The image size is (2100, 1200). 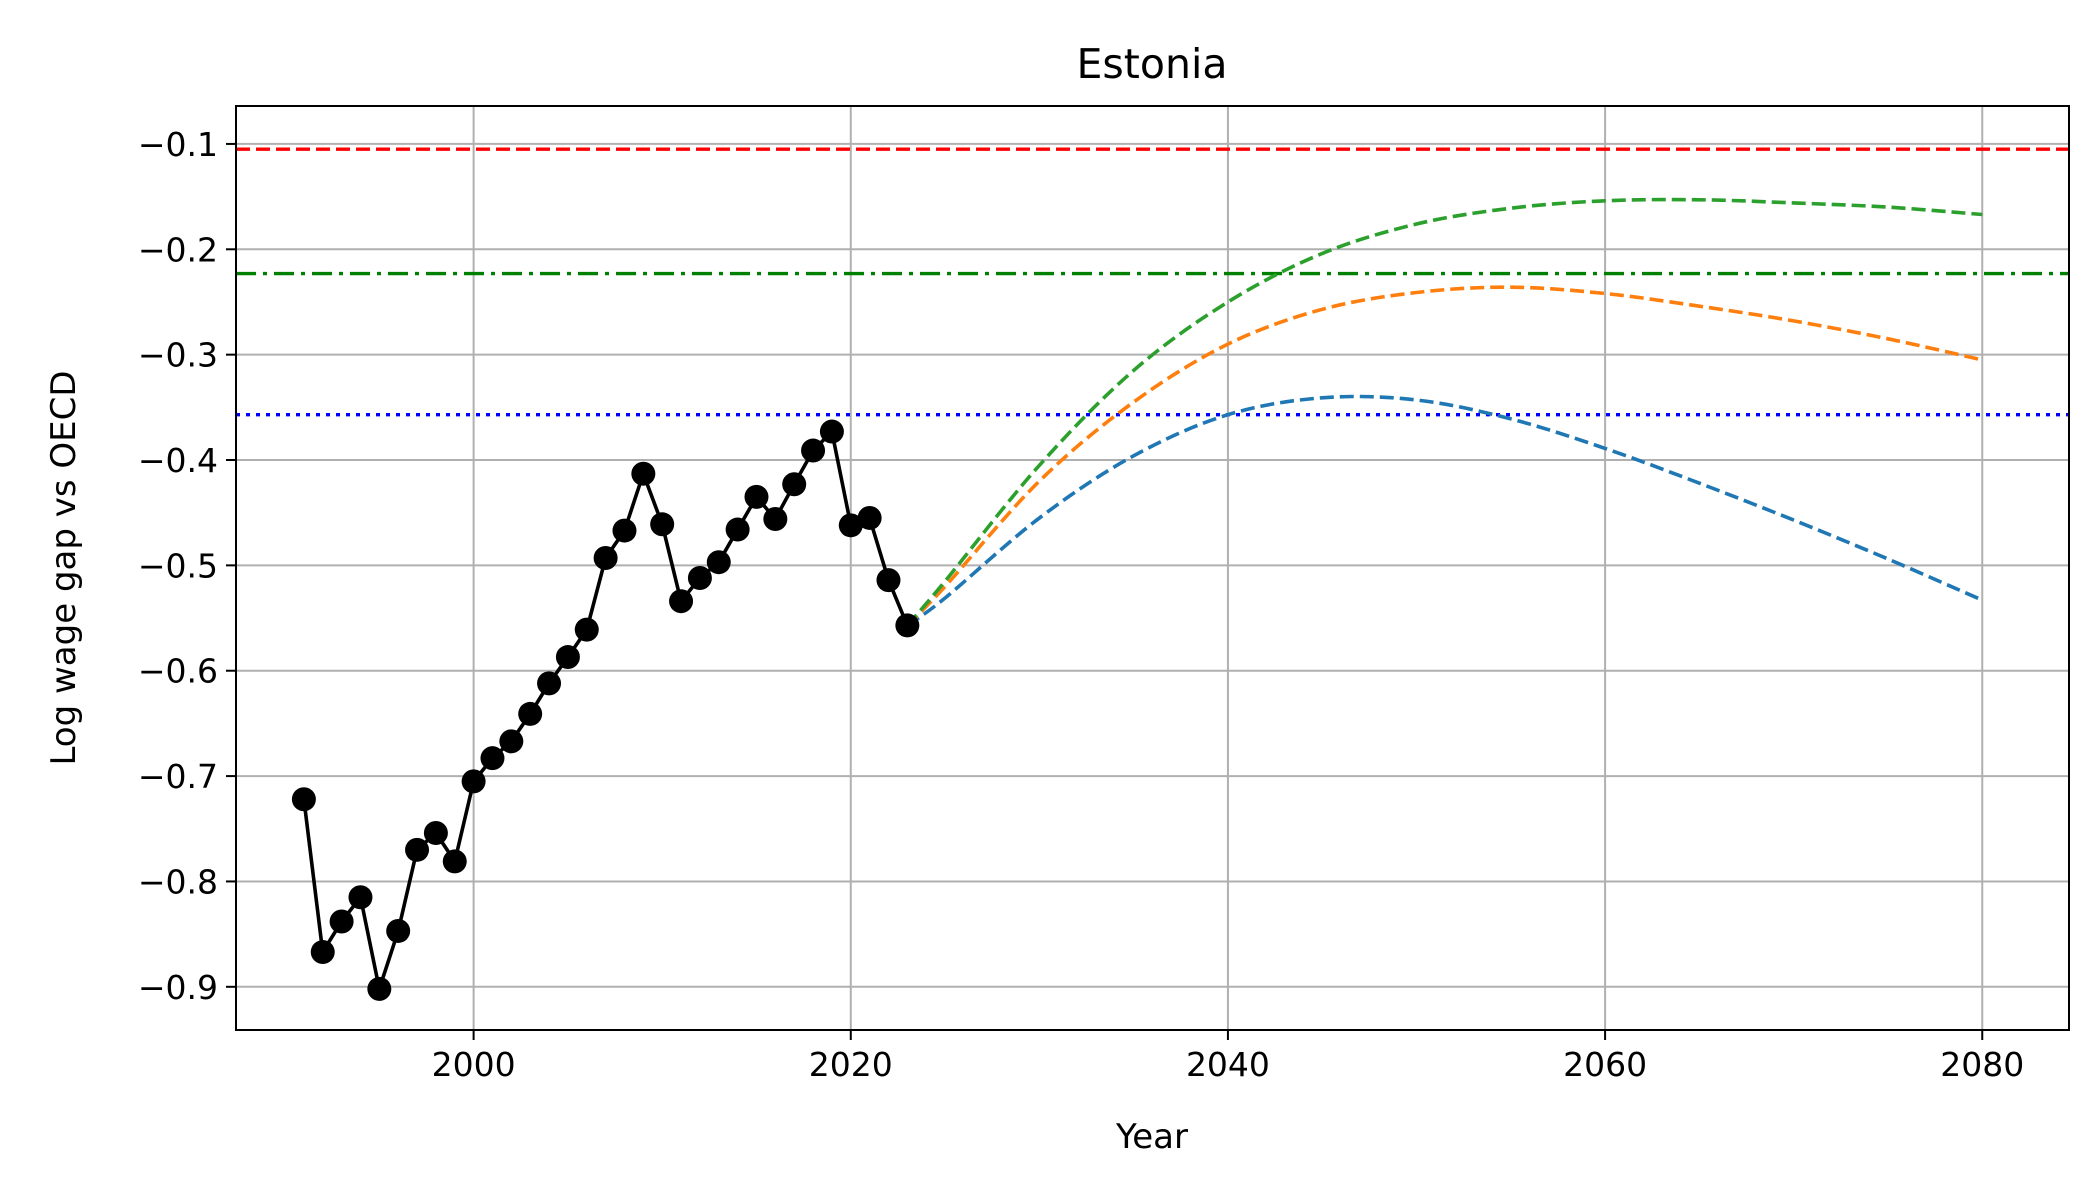 I want to click on historical-series, so click(x=605, y=710).